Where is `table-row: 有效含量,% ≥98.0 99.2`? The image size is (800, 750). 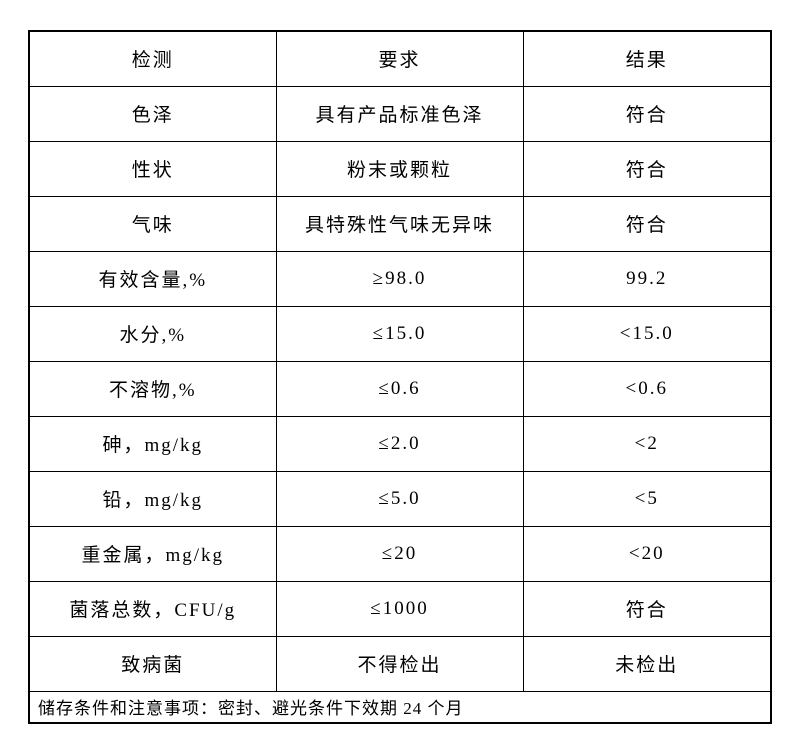 table-row: 有效含量,% ≥98.0 99.2 is located at coordinates (400, 278).